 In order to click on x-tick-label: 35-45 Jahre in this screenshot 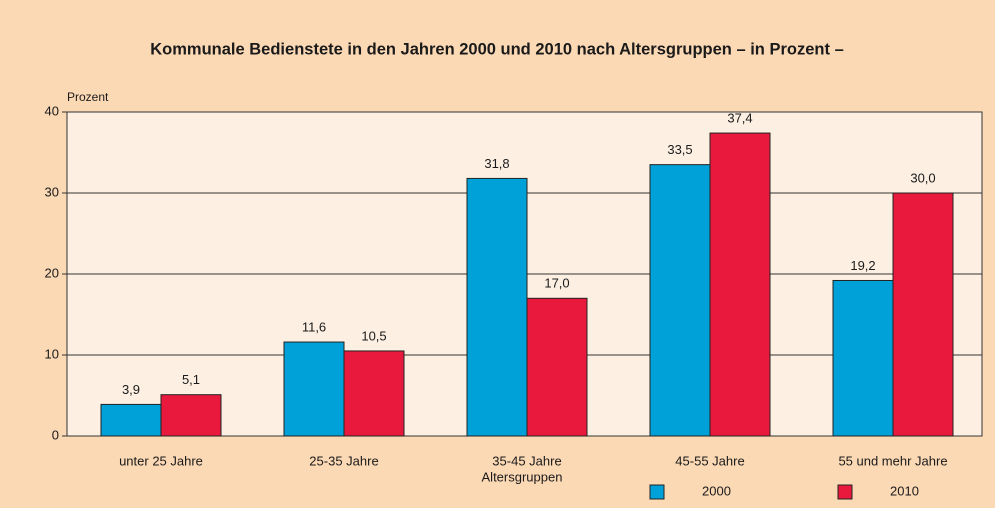, I will do `click(526, 460)`.